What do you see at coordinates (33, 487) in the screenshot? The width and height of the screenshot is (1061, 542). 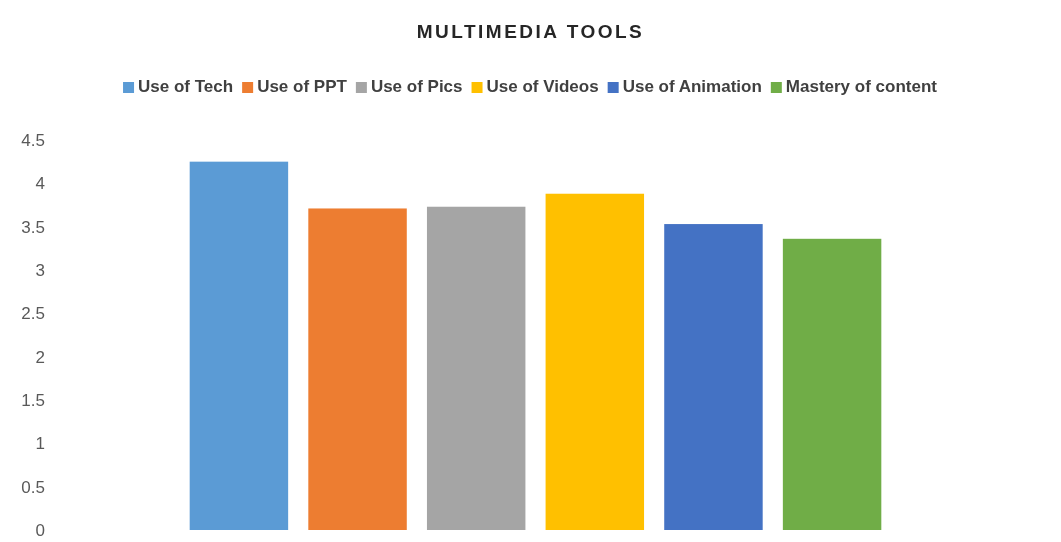 I see `y-tick-label: 0.5` at bounding box center [33, 487].